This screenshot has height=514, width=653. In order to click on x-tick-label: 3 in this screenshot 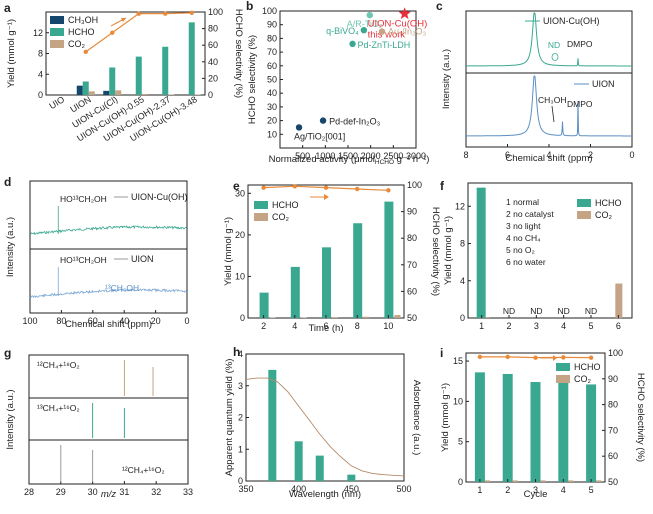, I will do `click(535, 490)`.